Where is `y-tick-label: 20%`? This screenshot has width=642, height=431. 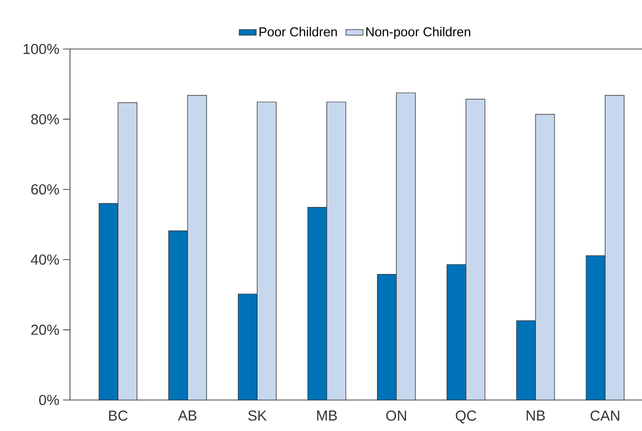
y-tick-label: 20% is located at coordinates (45, 329).